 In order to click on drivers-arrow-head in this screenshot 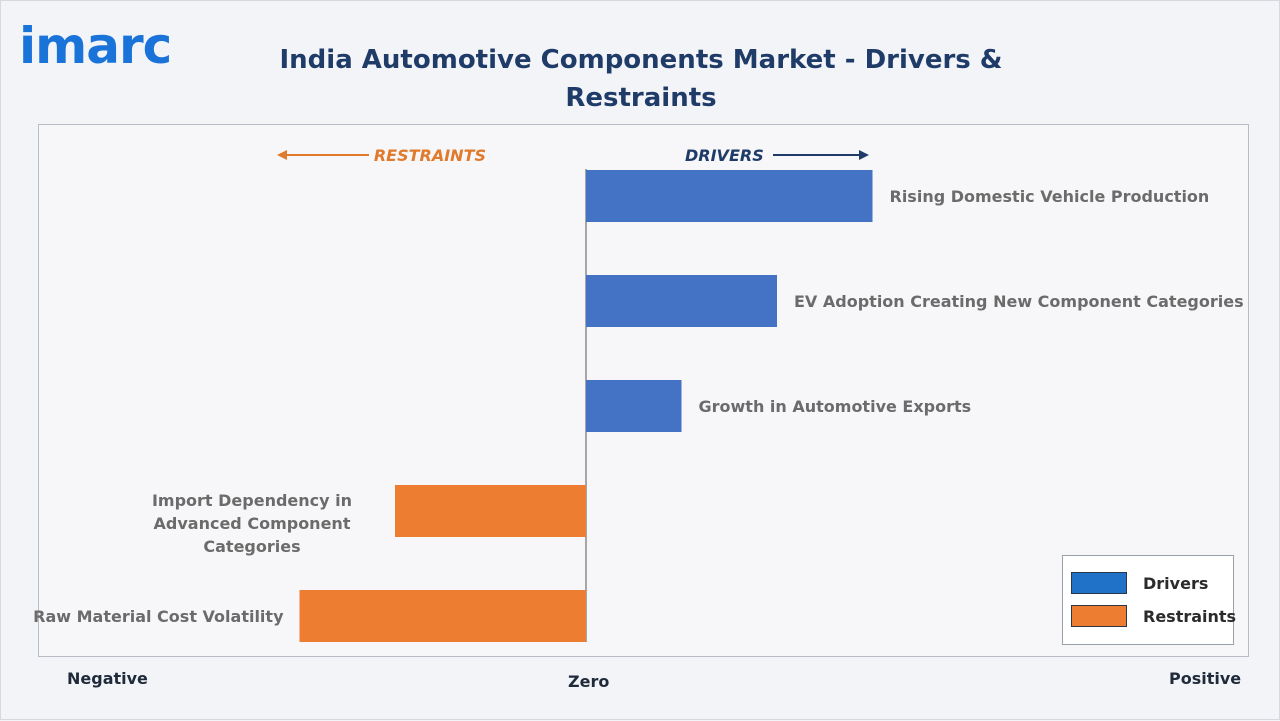, I will do `click(864, 155)`.